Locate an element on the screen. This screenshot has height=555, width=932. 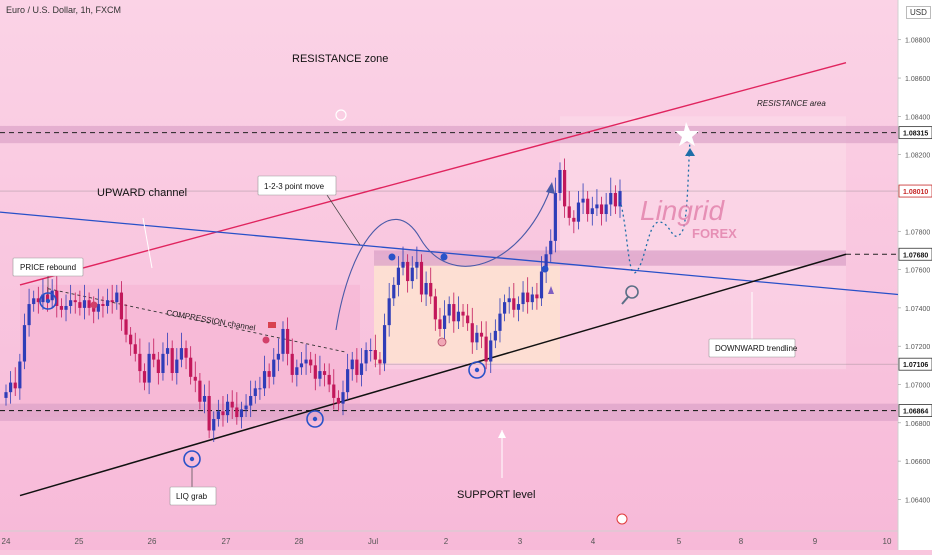
price-tag-label: 1.07680 is located at coordinates (915, 255).